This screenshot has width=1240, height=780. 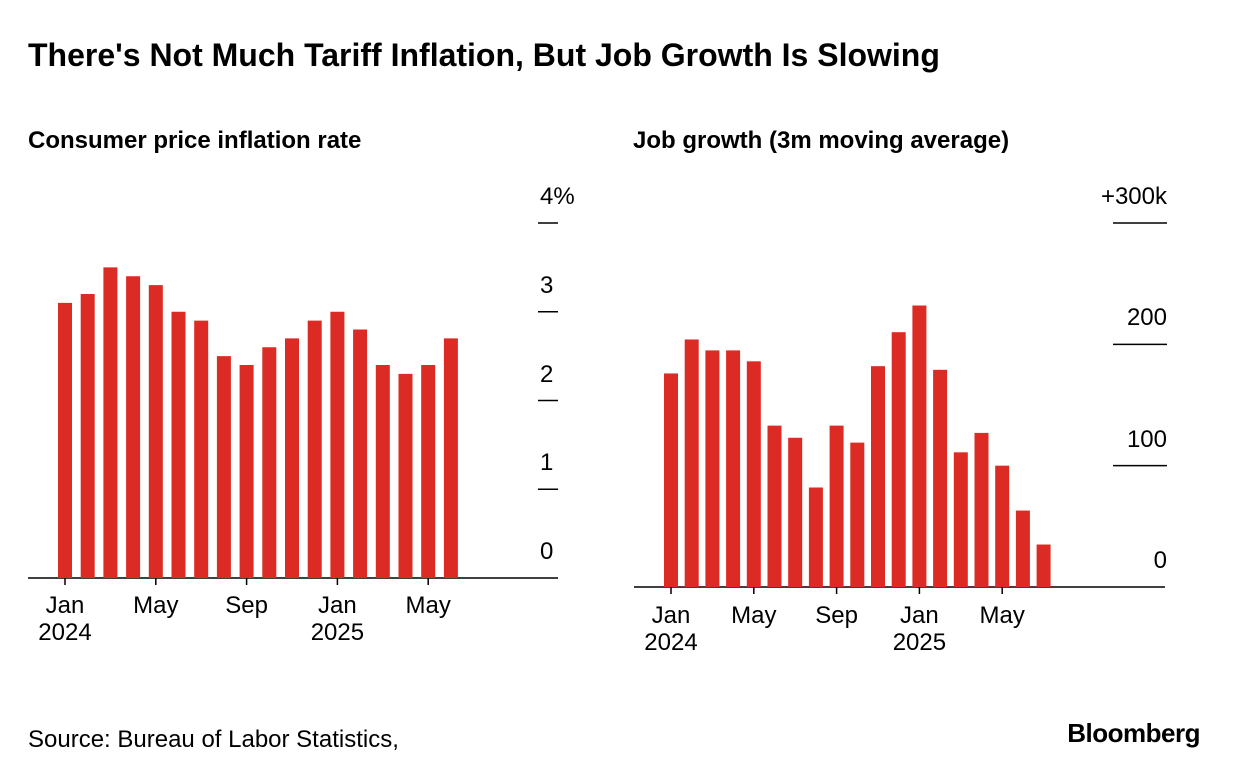 What do you see at coordinates (213, 739) in the screenshot?
I see `source: Source: Bureau of Labor Statistics,` at bounding box center [213, 739].